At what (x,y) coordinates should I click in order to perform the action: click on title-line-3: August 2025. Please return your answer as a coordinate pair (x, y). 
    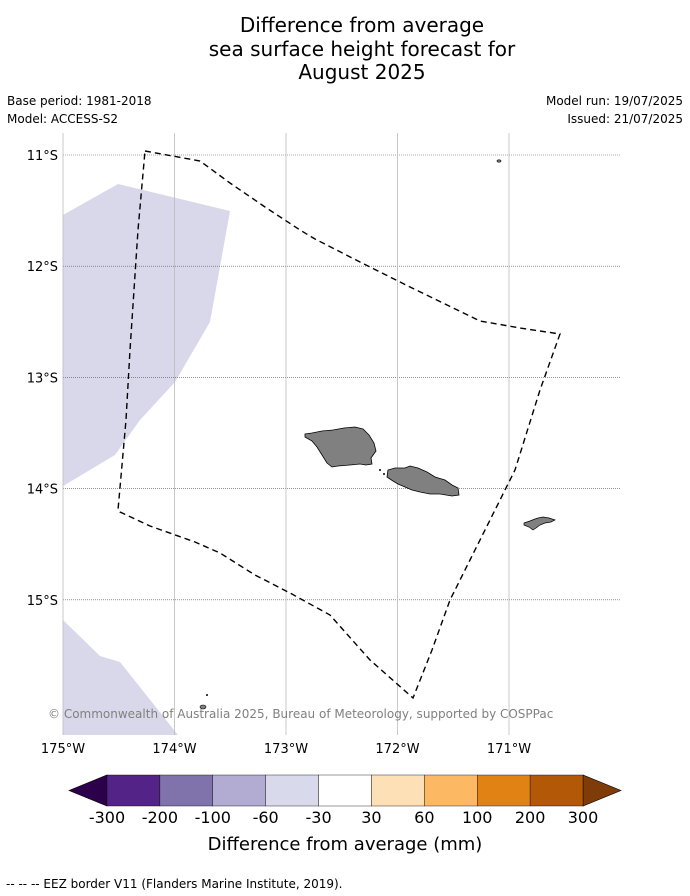
    Looking at the image, I should click on (362, 72).